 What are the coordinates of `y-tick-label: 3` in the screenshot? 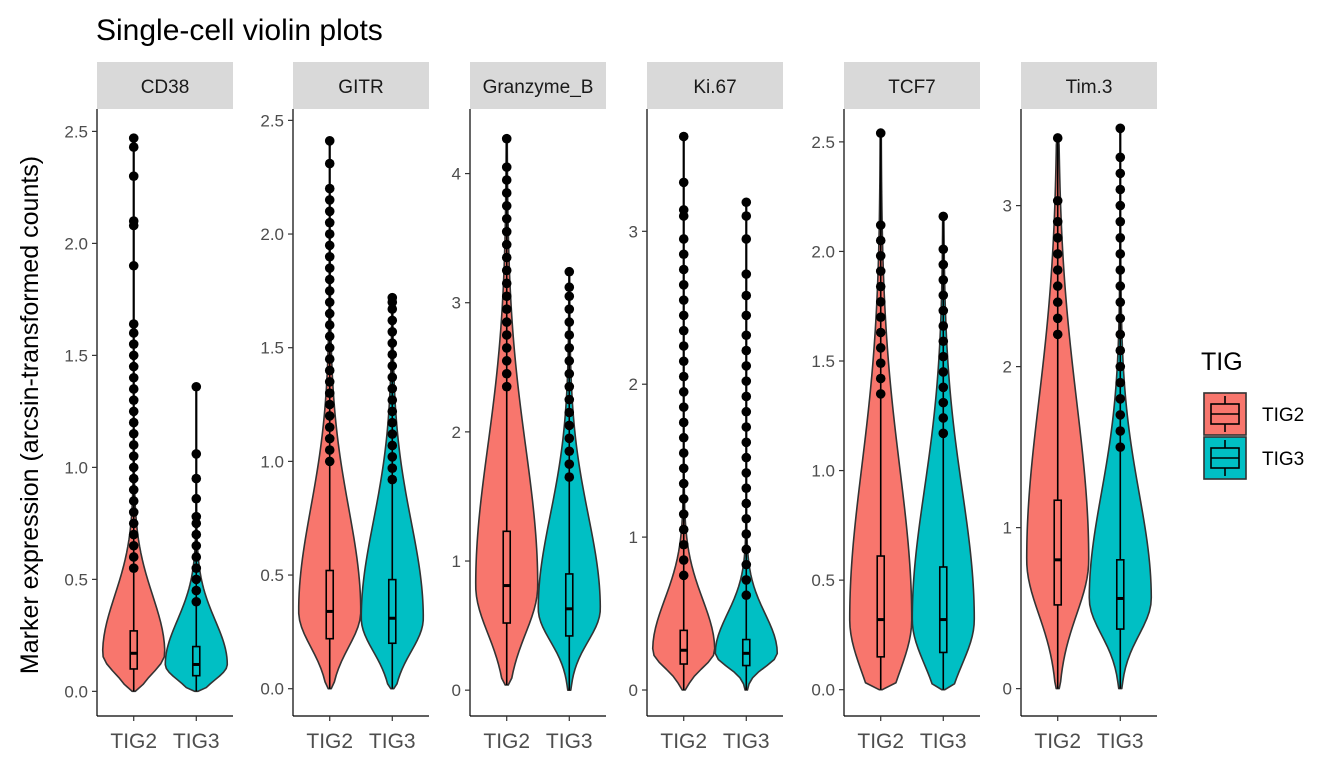 It's located at (456, 303).